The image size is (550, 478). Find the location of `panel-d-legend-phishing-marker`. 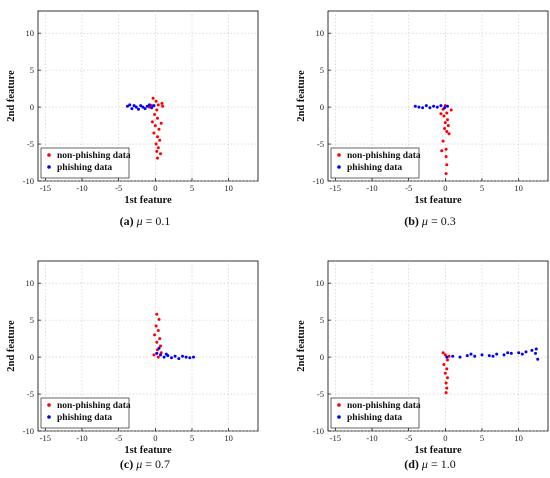

panel-d-legend-phishing-marker is located at coordinates (339, 417).